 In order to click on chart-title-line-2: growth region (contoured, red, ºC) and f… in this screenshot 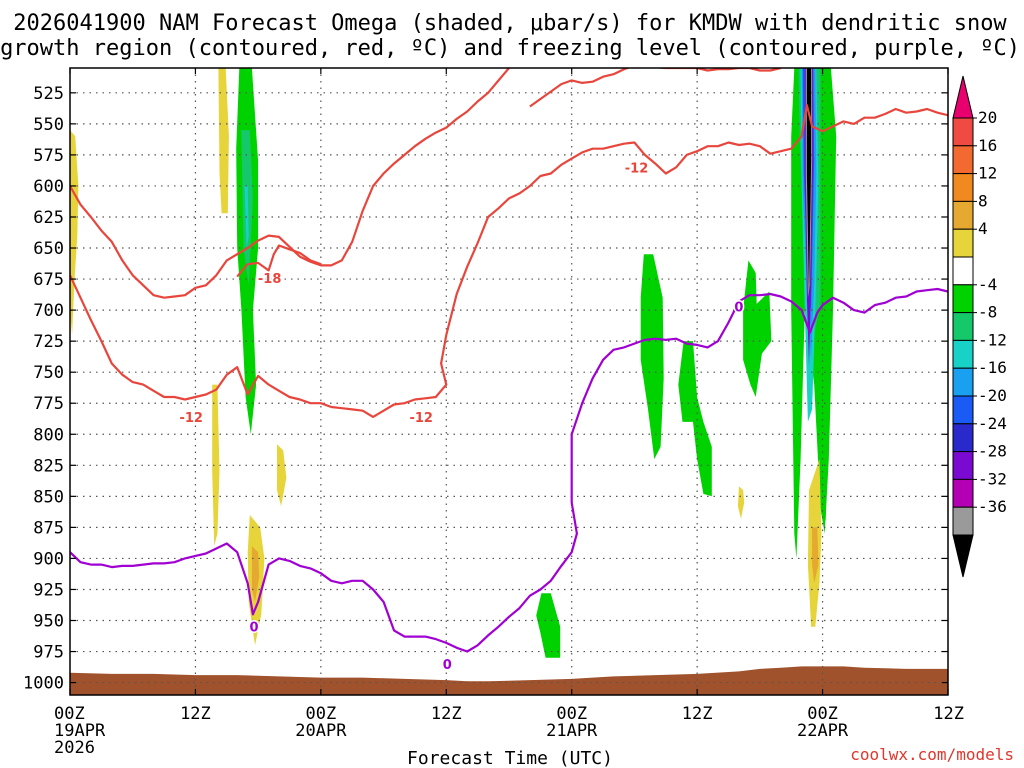, I will do `click(510, 48)`.